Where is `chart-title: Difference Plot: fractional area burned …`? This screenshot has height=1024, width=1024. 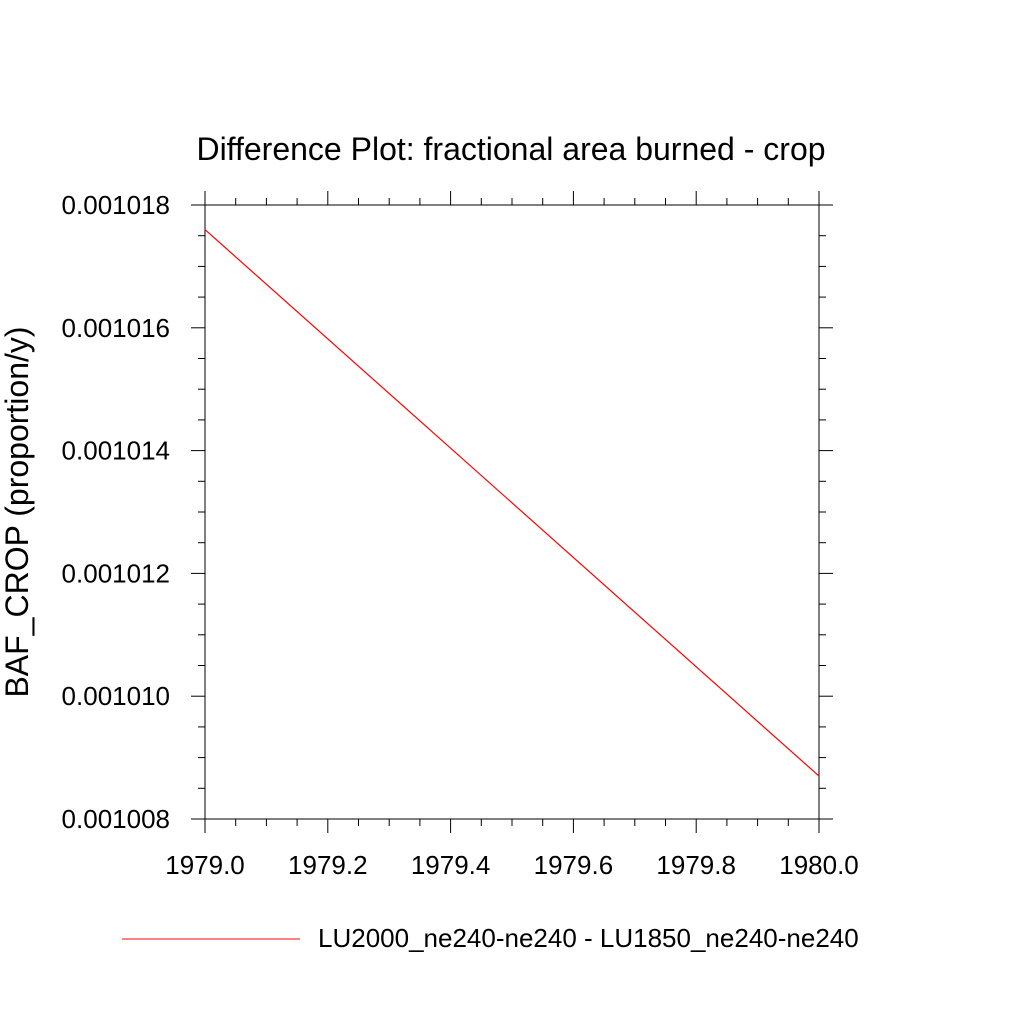
chart-title: Difference Plot: fractional area burned … is located at coordinates (510, 149).